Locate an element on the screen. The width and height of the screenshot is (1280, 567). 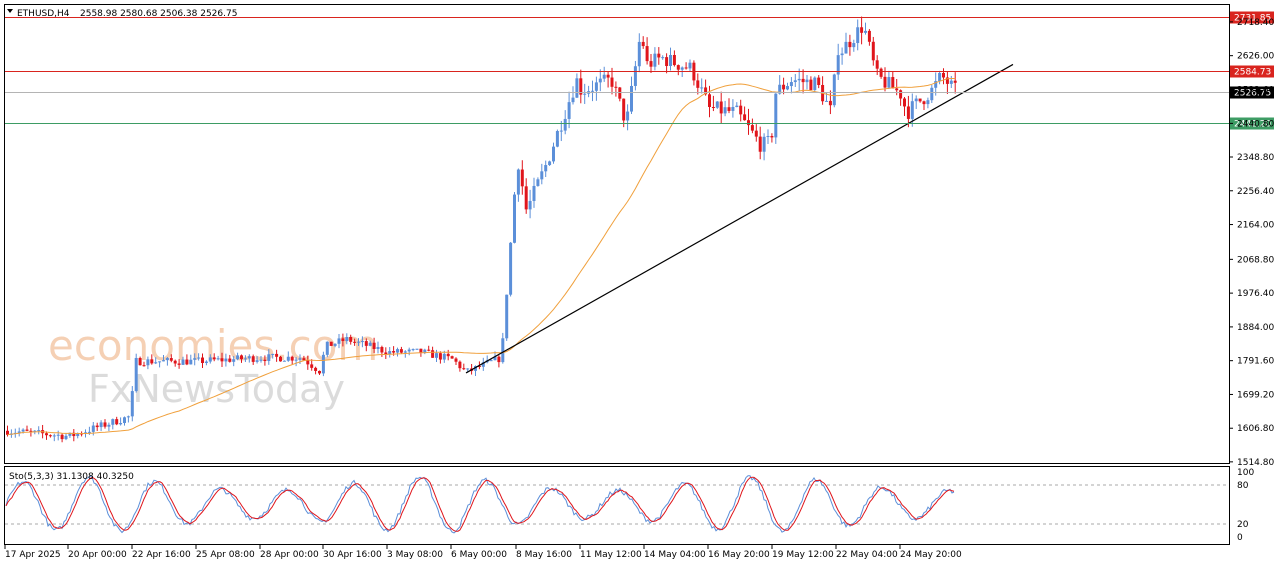
y-tick-label: 1514.80 is located at coordinates (1255, 463).